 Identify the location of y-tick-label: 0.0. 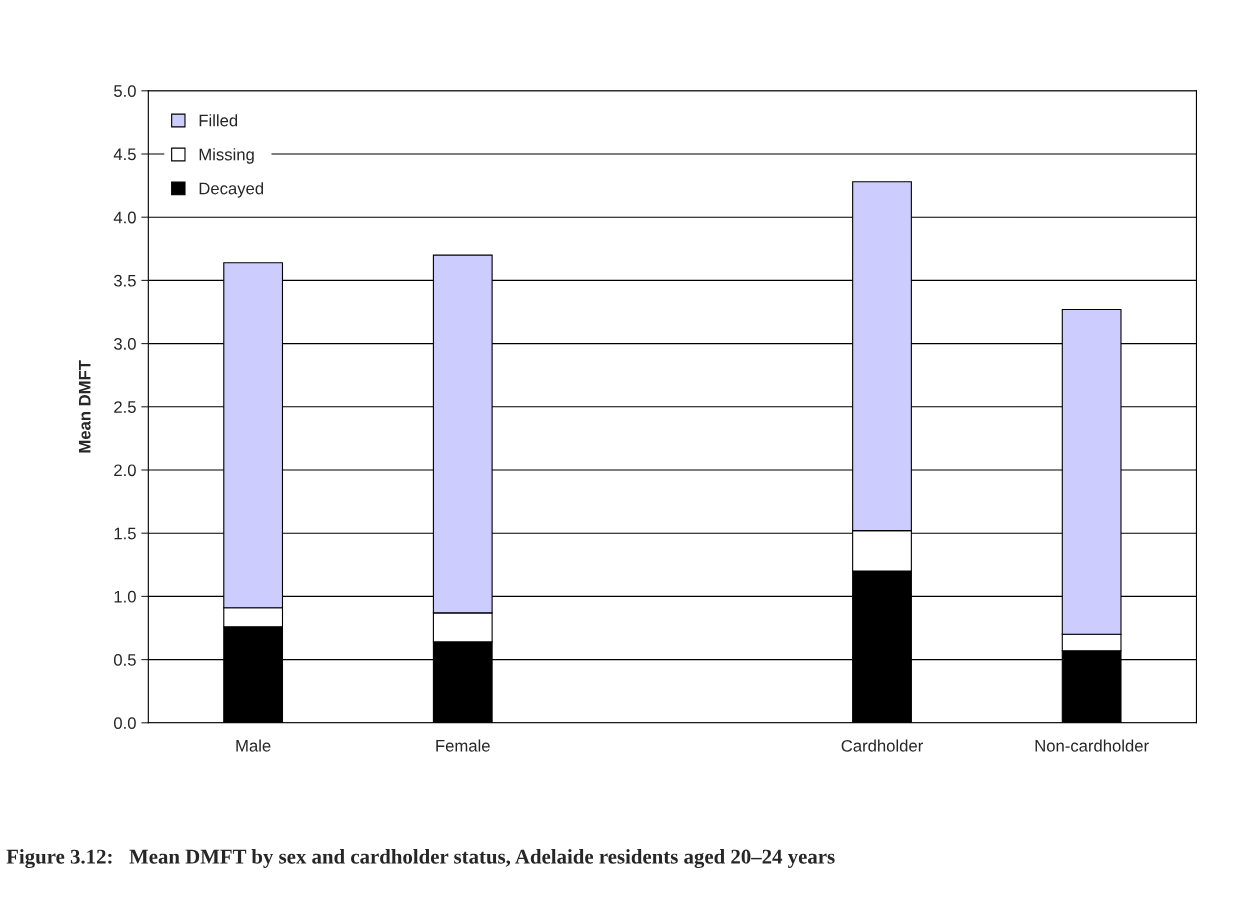
(125, 723).